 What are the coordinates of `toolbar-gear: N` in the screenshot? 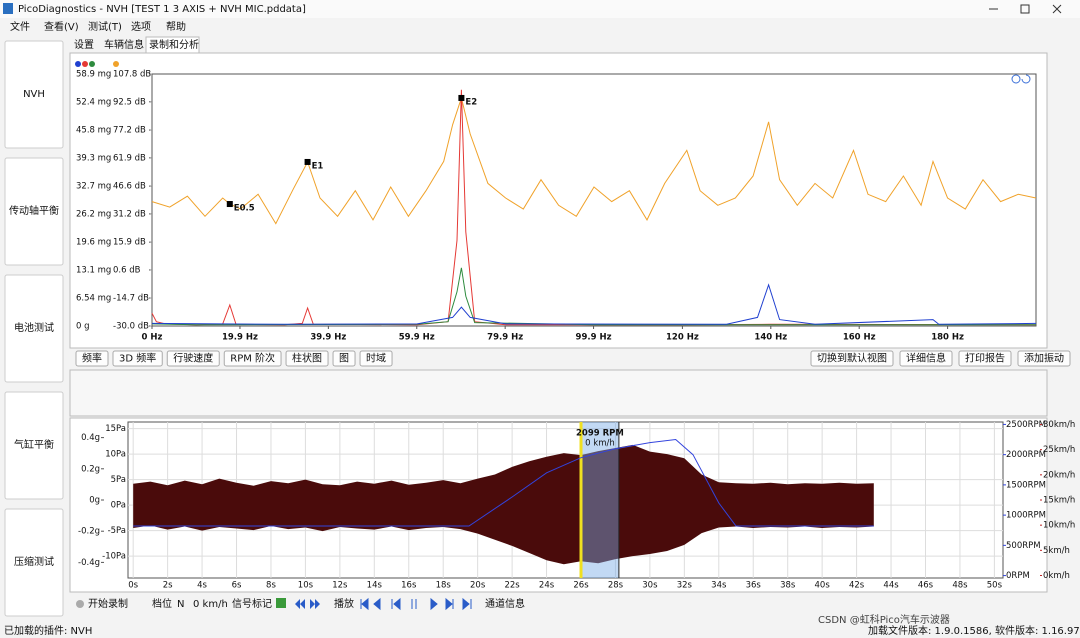 It's located at (180, 604).